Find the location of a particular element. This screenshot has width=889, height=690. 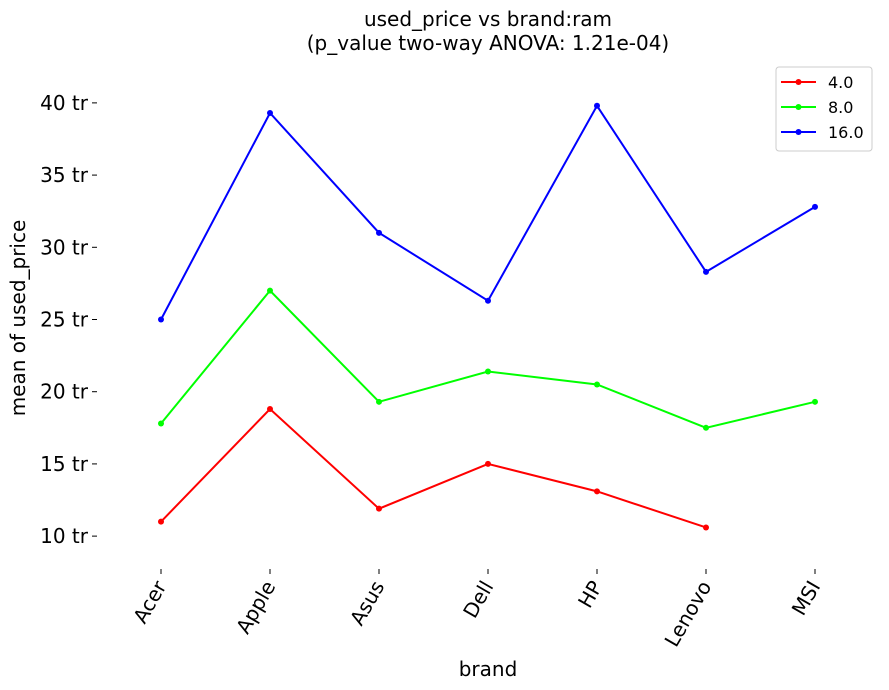

y-tick-label: 30 tr is located at coordinates (64, 247).